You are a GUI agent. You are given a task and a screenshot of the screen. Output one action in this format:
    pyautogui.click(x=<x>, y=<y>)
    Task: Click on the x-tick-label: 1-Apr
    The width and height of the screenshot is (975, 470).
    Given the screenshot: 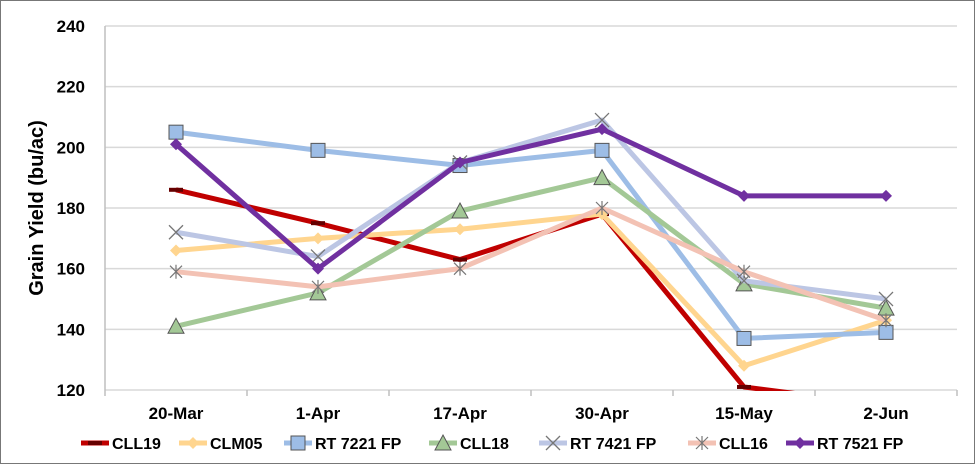 What is the action you would take?
    pyautogui.click(x=318, y=413)
    